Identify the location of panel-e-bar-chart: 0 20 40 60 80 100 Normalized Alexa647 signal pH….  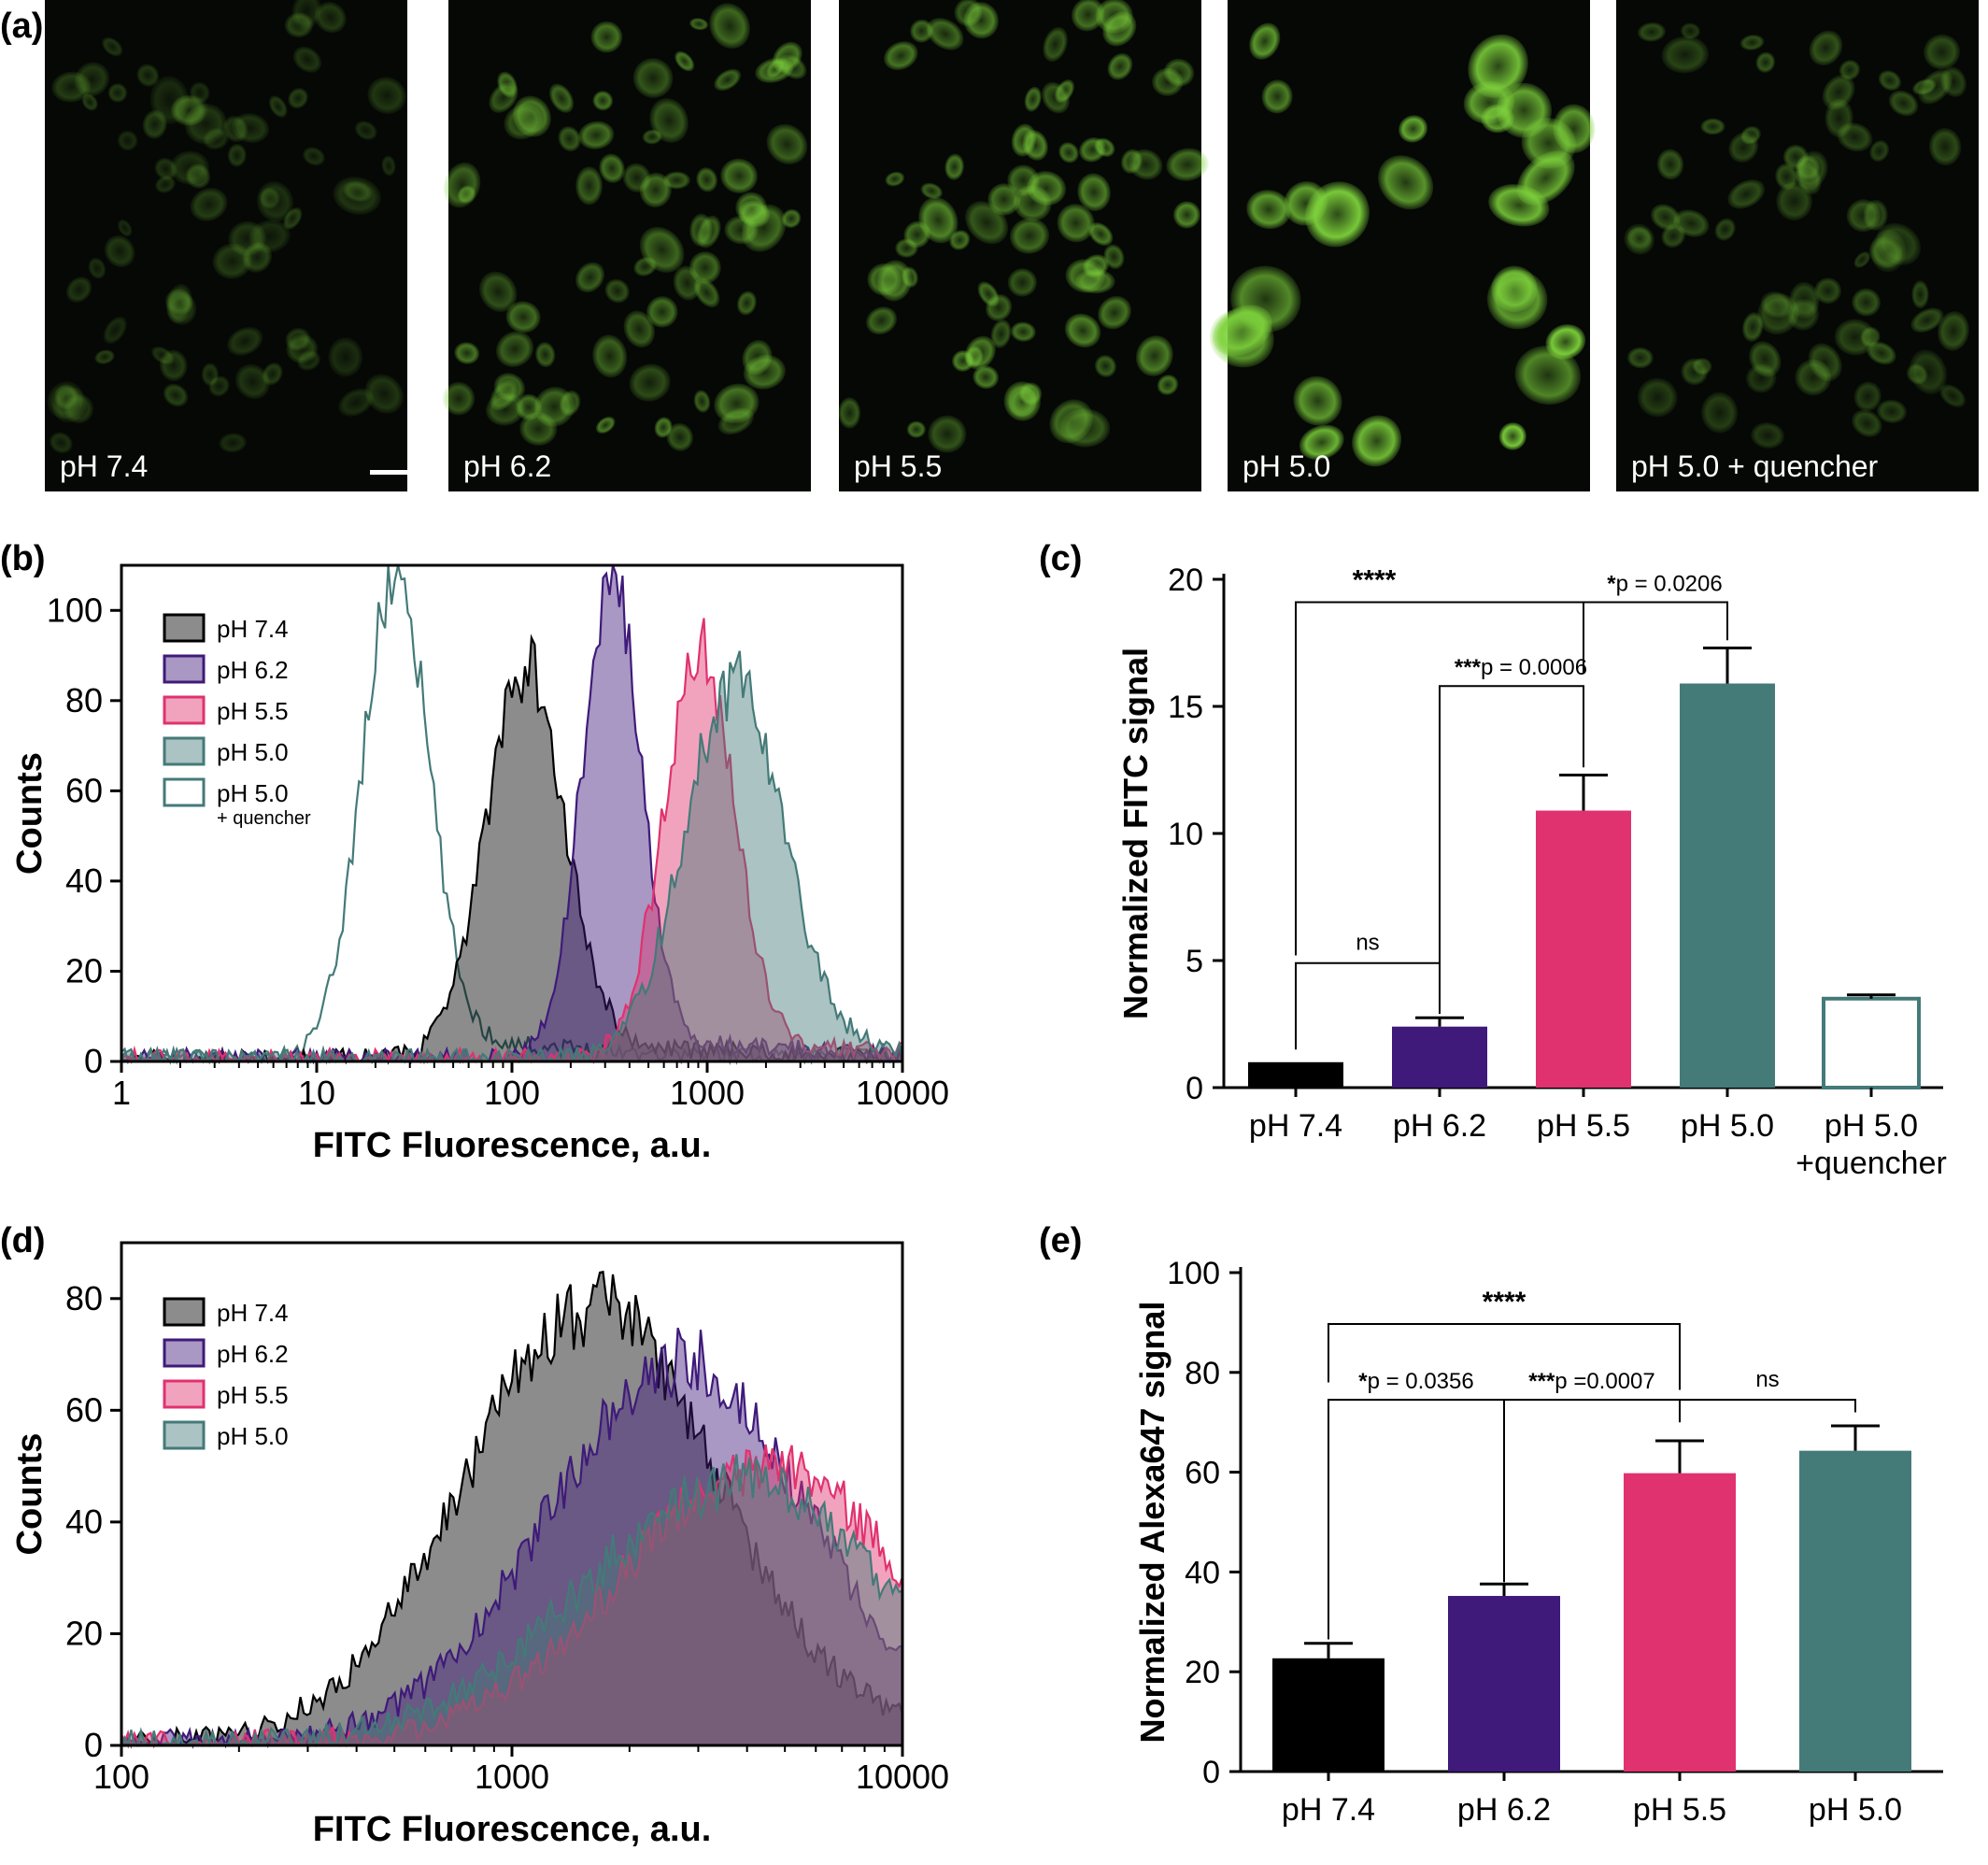
(1538, 1542).